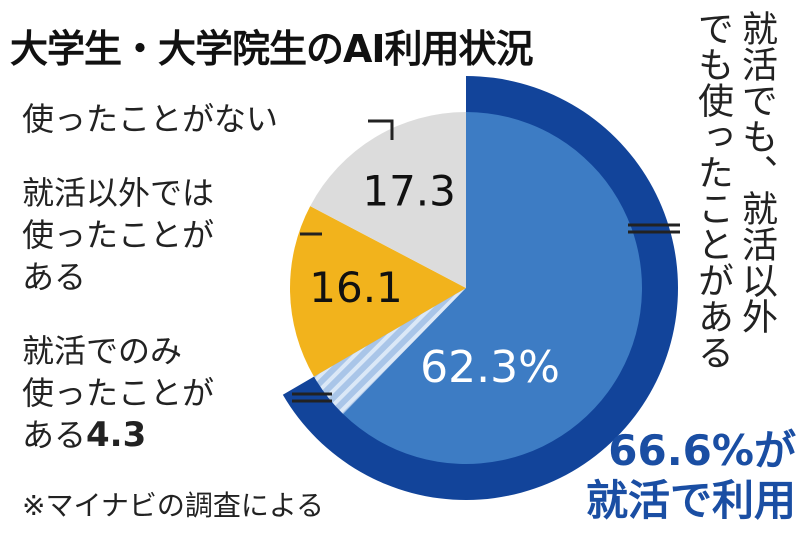 This screenshot has width=800, height=546. Describe the element at coordinates (356, 287) in the screenshot. I see `value-label-outside-job: 16.1` at that location.